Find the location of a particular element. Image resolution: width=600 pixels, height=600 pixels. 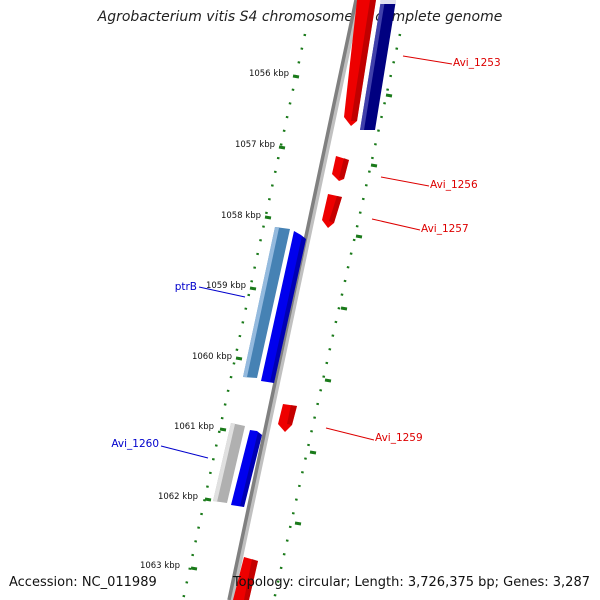

ptrb-highlight is located at coordinates (261, 302).